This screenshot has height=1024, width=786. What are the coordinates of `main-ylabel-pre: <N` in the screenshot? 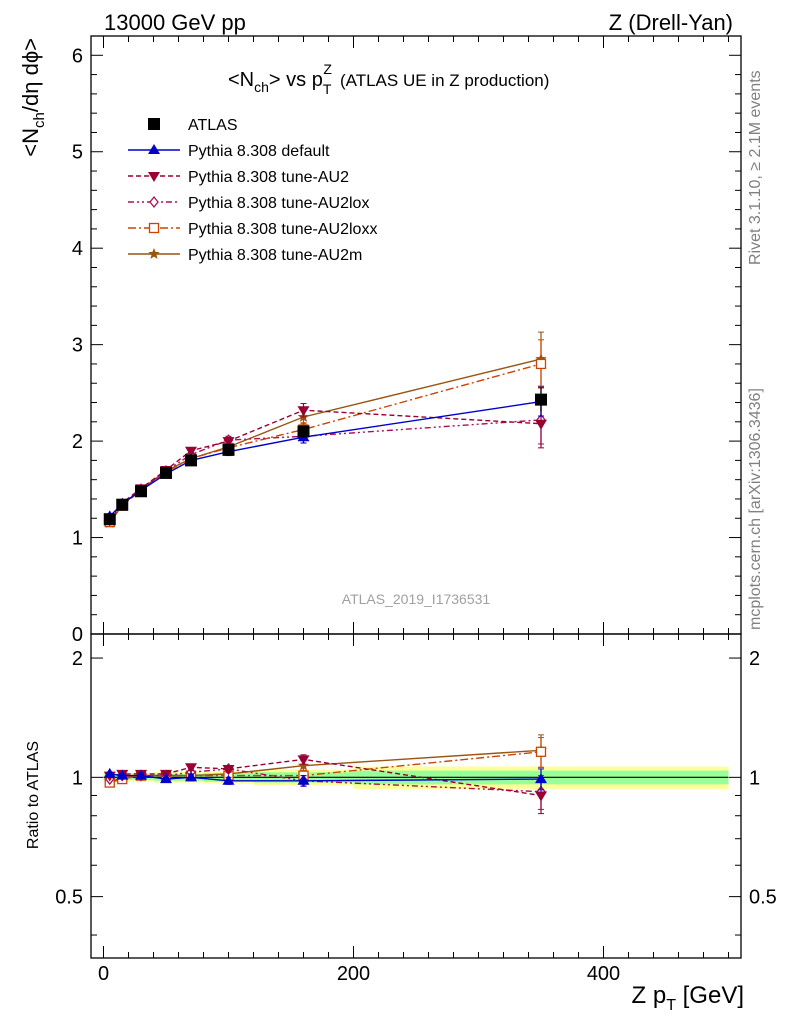 It's located at (30, 142).